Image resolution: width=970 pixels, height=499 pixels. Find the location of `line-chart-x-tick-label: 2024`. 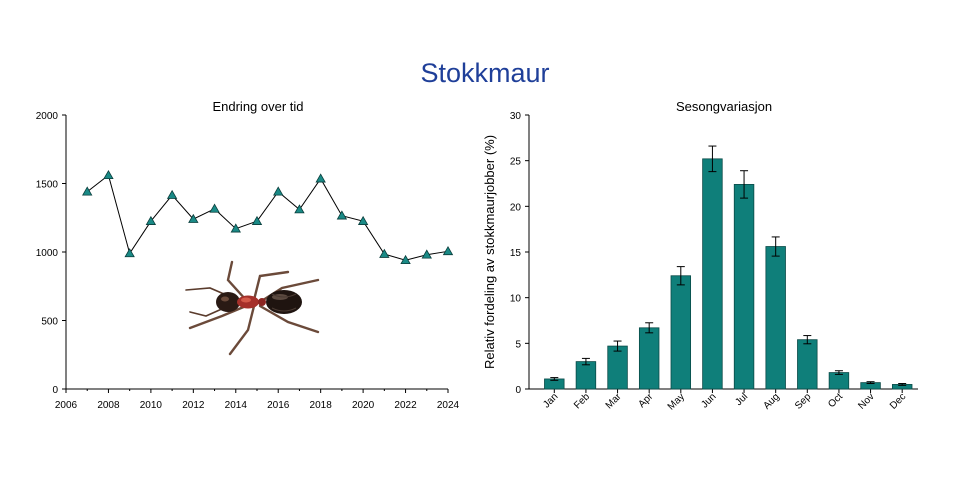

line-chart-x-tick-label: 2024 is located at coordinates (448, 405).